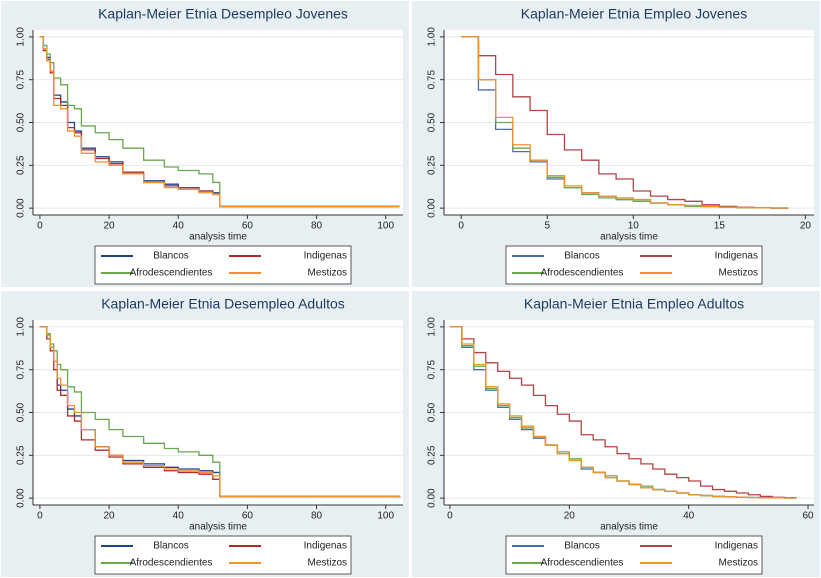 The height and width of the screenshot is (578, 821). What do you see at coordinates (634, 226) in the screenshot?
I see `x-tick-label: 10` at bounding box center [634, 226].